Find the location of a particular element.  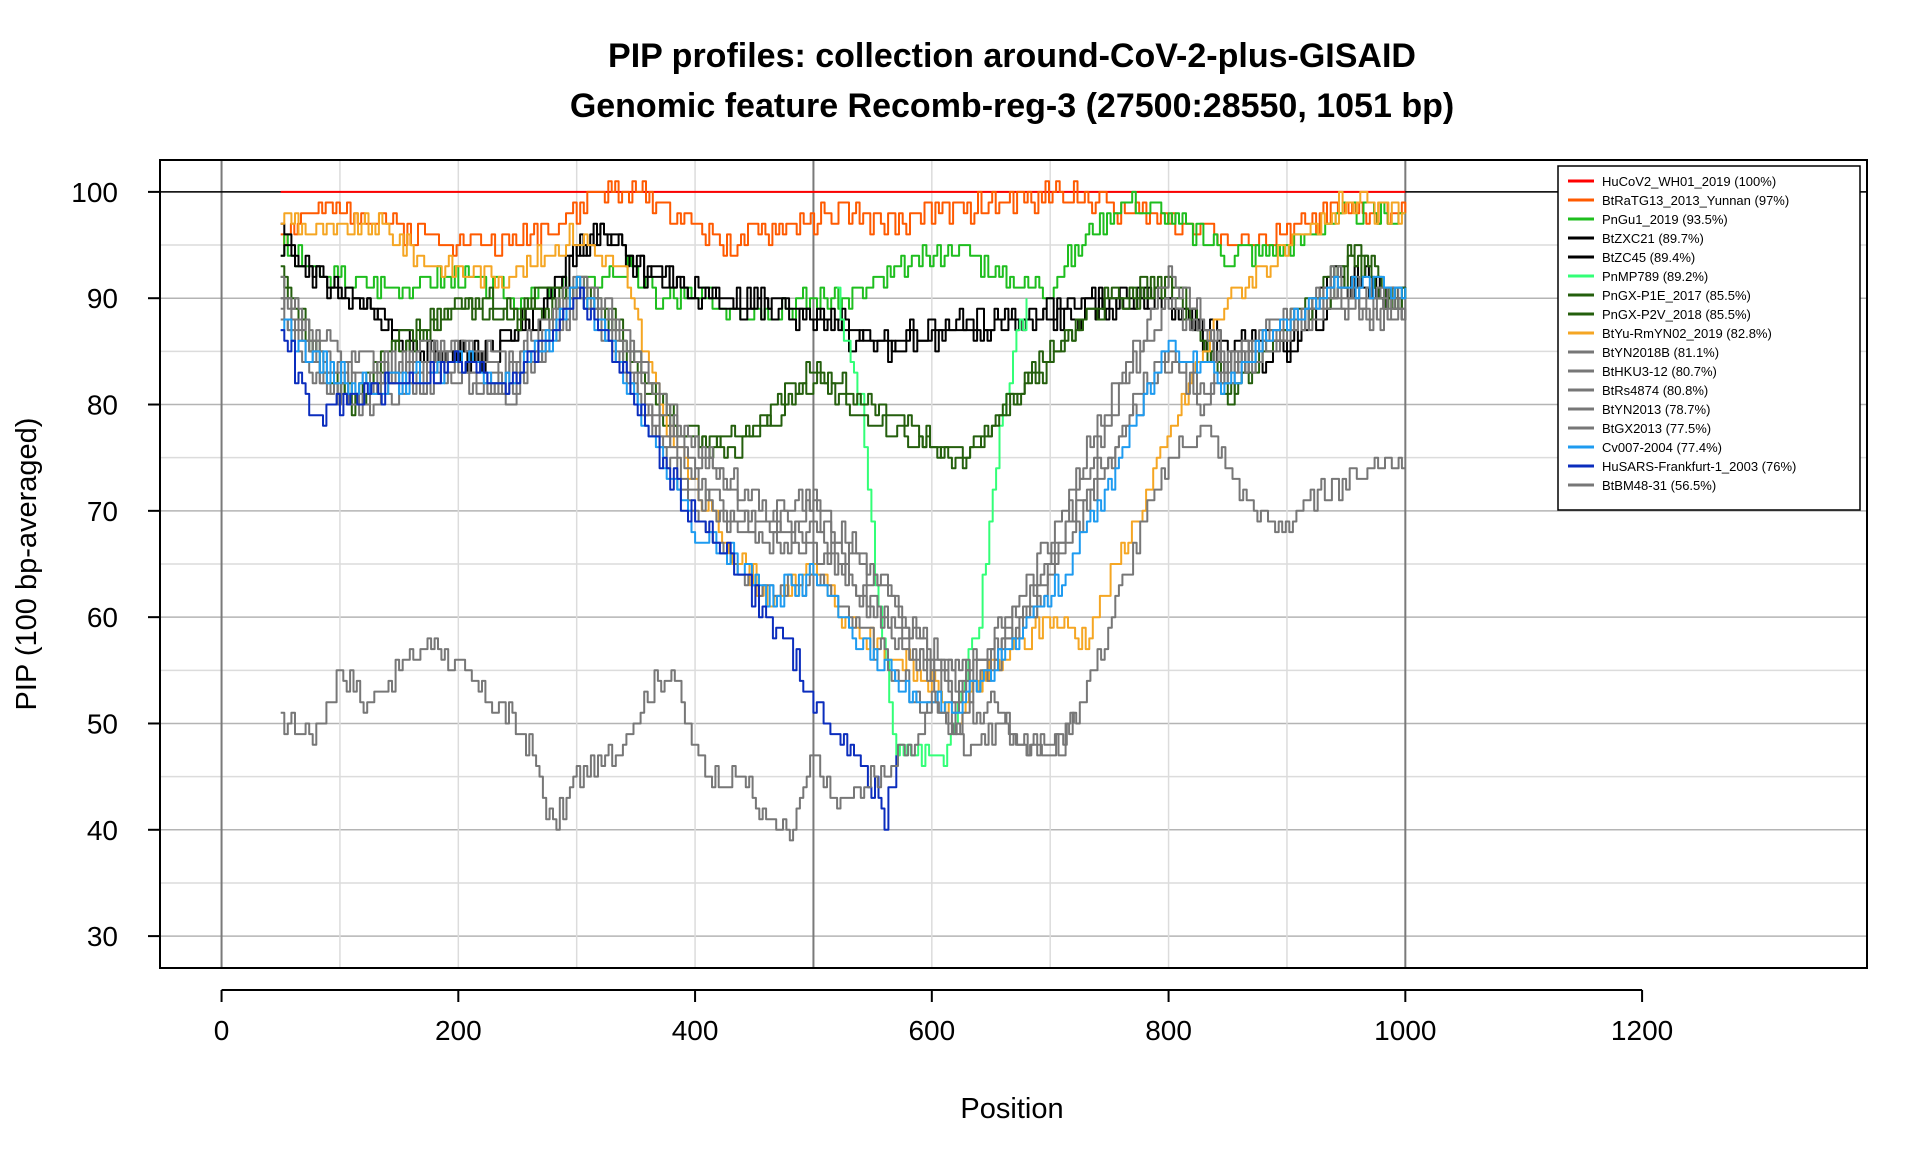

legend-entry: BtRaTG13_2013_Yunnan (97%) is located at coordinates (1695, 200).